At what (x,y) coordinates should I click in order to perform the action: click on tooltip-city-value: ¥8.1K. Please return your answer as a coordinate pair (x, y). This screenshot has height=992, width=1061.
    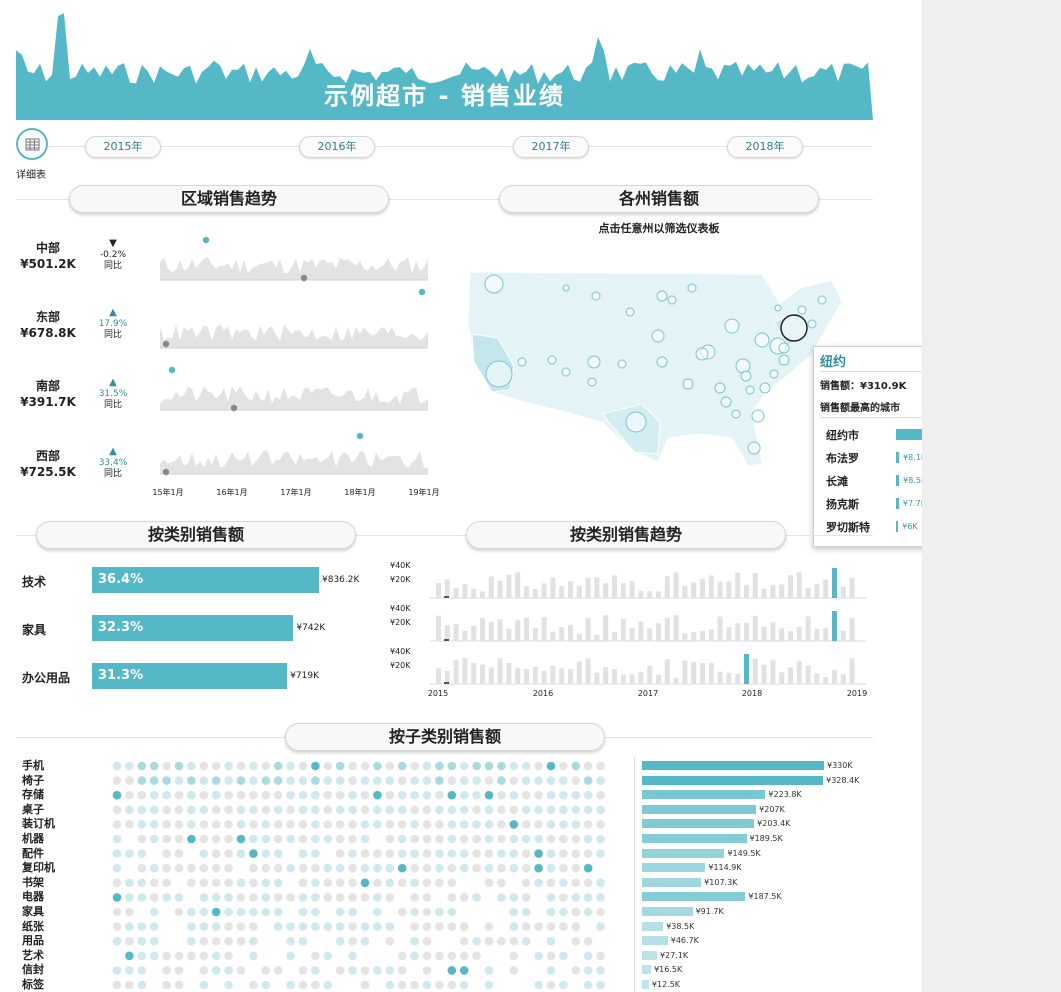
    Looking at the image, I should click on (912, 457).